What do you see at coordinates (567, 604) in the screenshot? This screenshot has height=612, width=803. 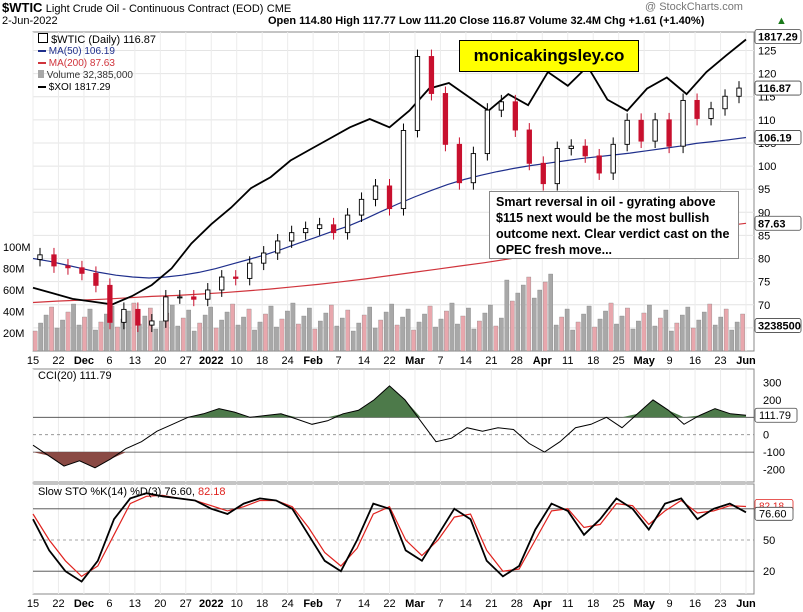 I see `x-tick-label: 11` at bounding box center [567, 604].